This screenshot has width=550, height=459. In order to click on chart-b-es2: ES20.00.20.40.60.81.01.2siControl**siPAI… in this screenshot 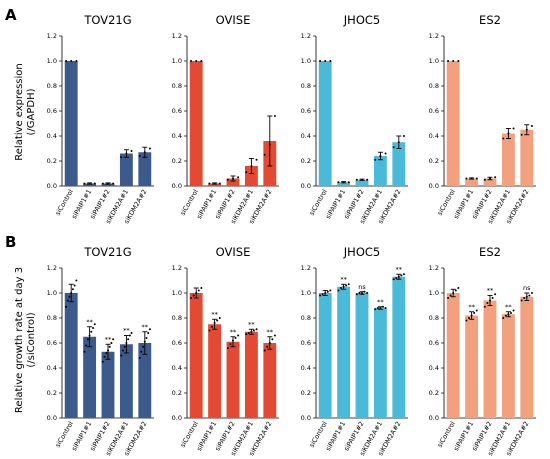, I will do `click(482, 351)`.